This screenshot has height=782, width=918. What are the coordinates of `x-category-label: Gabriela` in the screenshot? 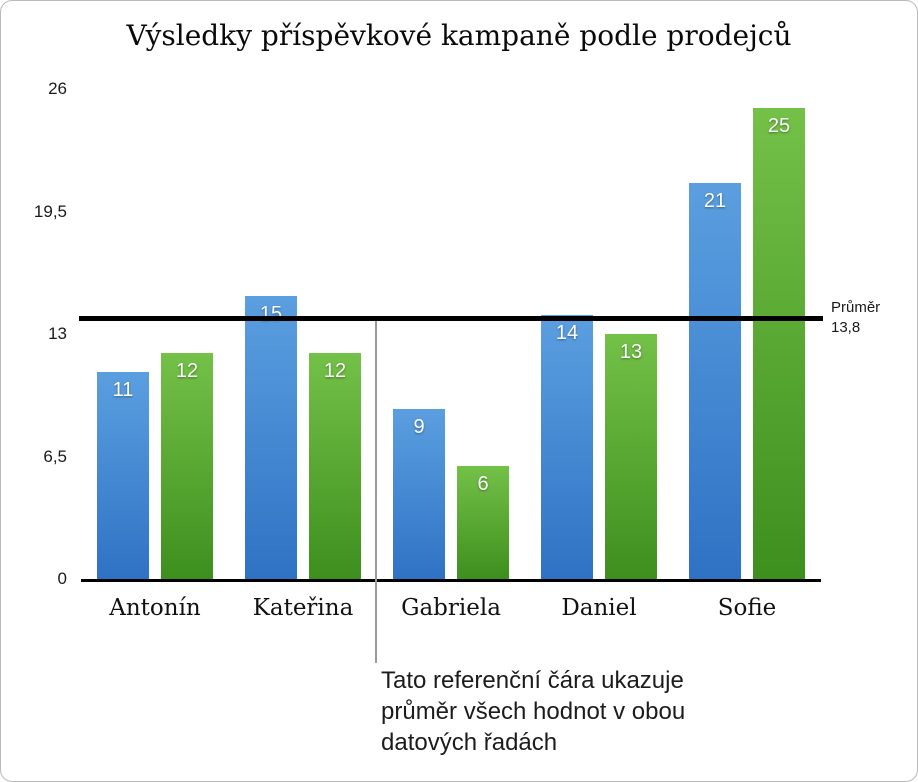 It's located at (451, 608).